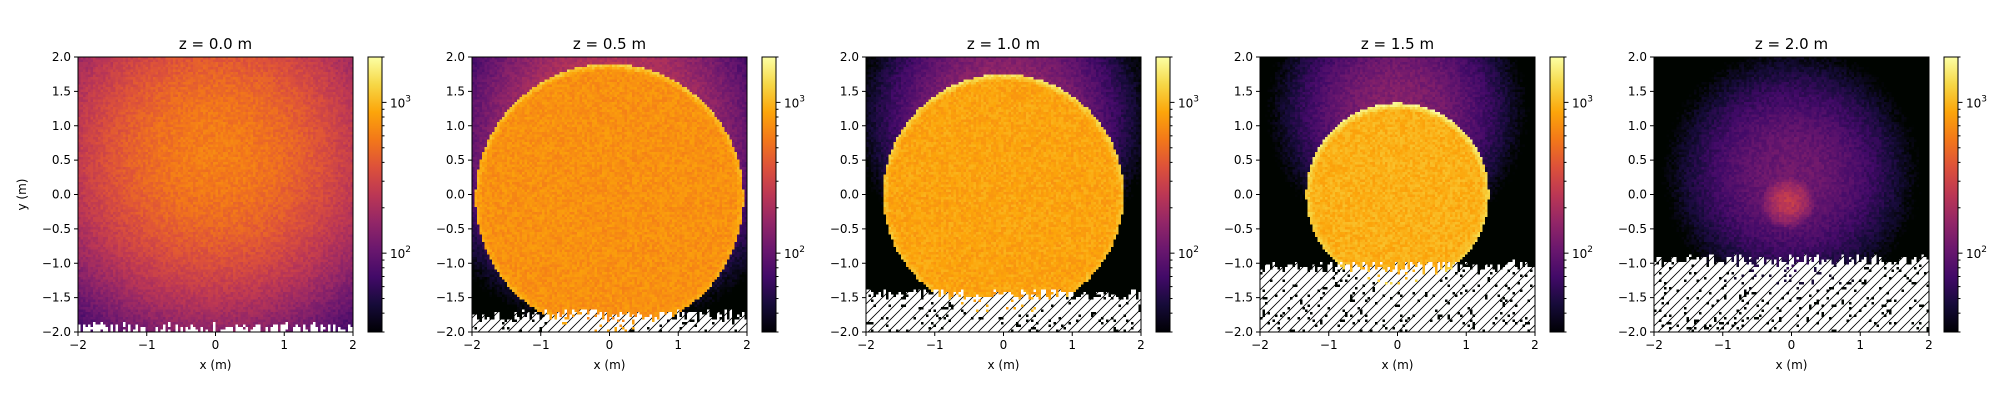 The height and width of the screenshot is (404, 2000). Describe the element at coordinates (22, 195) in the screenshot. I see `y-axis-label: y (m)` at that location.